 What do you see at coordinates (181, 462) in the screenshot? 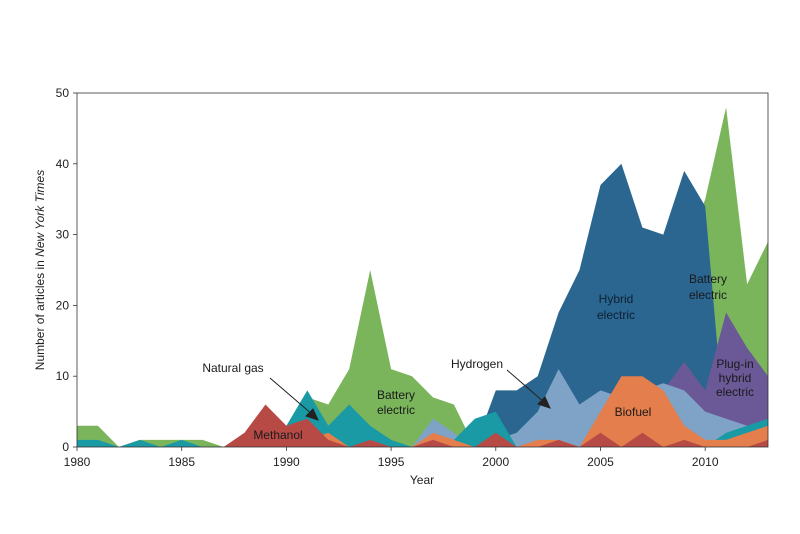
I see `x-tick-label: 1985` at bounding box center [181, 462].